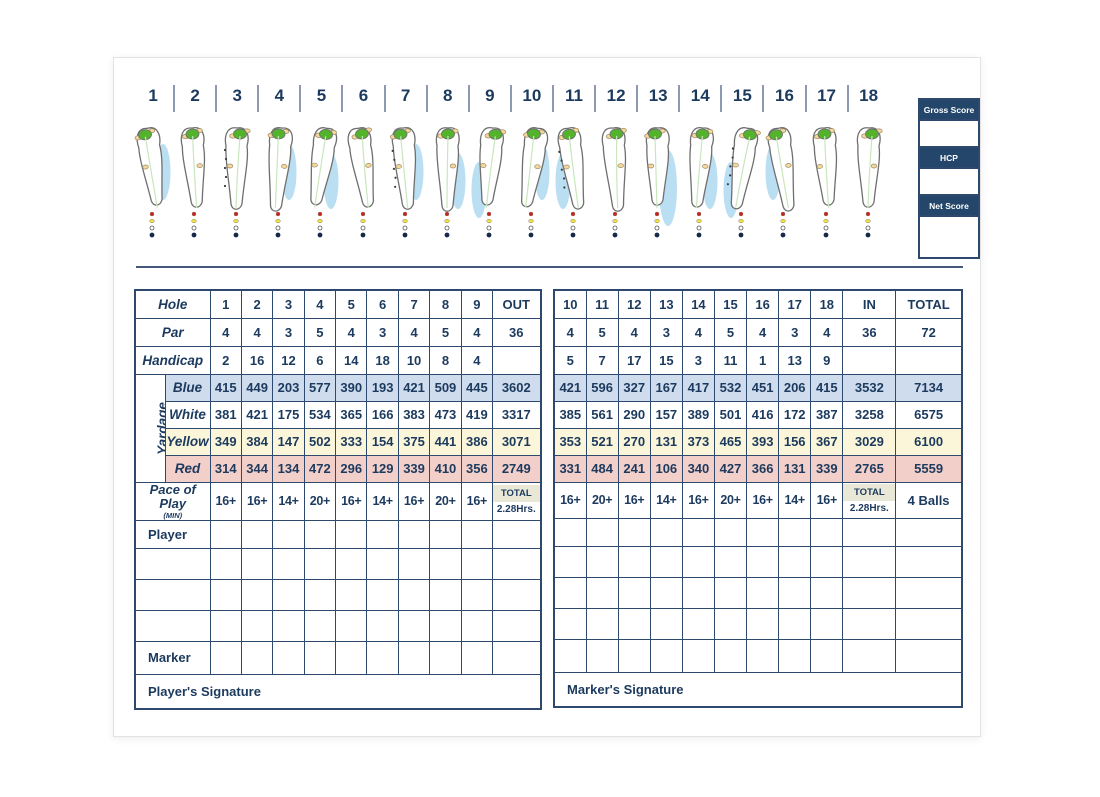  I want to click on yardage-out-cell: 3602, so click(517, 387).